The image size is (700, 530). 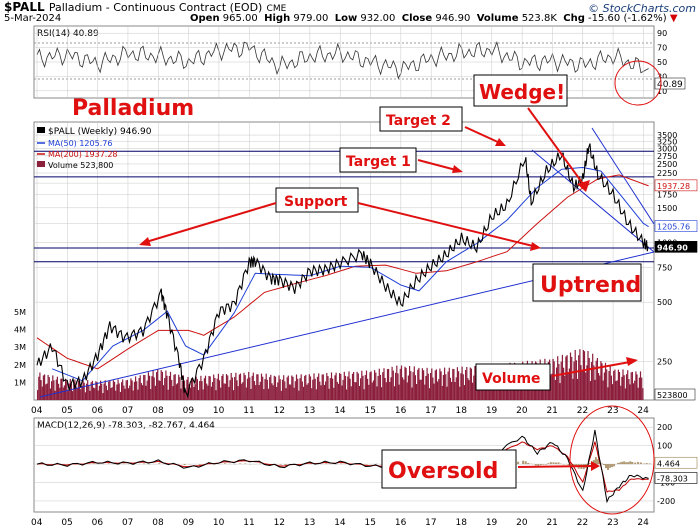 I want to click on price-x-tick: 15, so click(x=370, y=411).